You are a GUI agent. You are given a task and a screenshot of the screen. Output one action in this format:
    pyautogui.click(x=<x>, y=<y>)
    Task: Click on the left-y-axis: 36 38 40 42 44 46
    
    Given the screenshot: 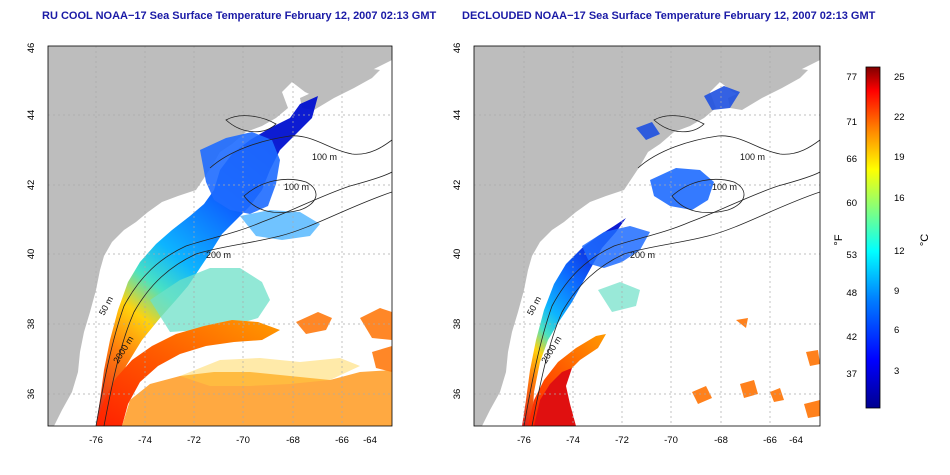 What is the action you would take?
    pyautogui.click(x=31, y=221)
    